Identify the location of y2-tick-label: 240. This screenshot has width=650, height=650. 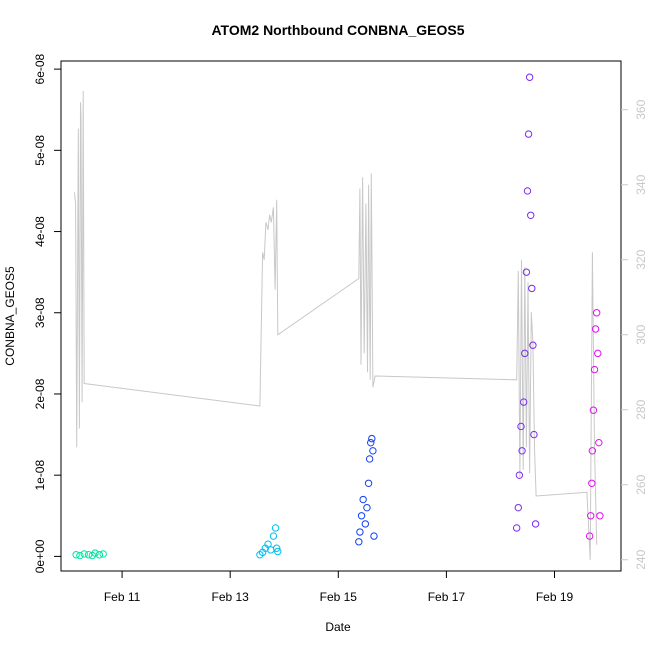
(641, 559).